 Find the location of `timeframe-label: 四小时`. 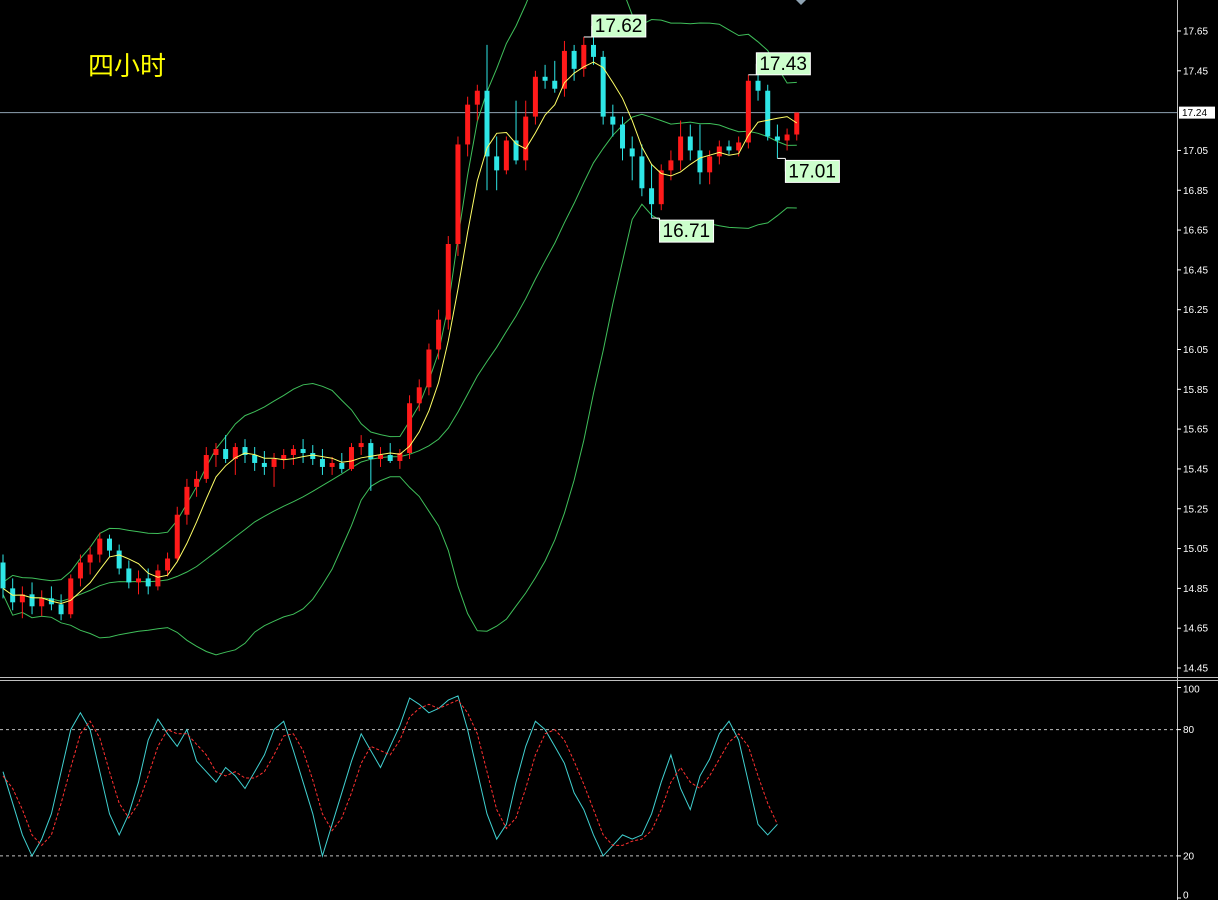

timeframe-label: 四小时 is located at coordinates (127, 67).